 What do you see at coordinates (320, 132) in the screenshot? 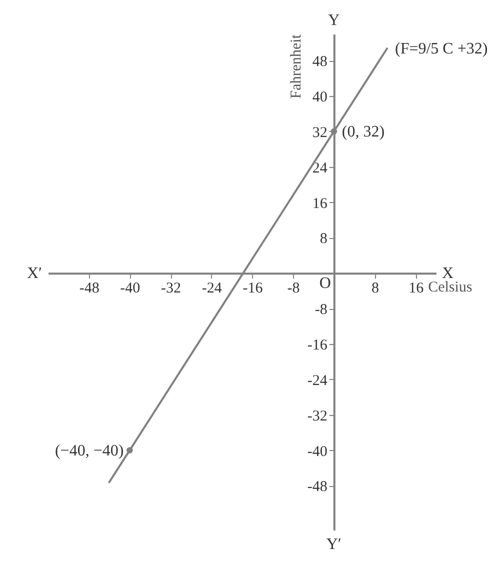
I see `y-tick-label: 32` at bounding box center [320, 132].